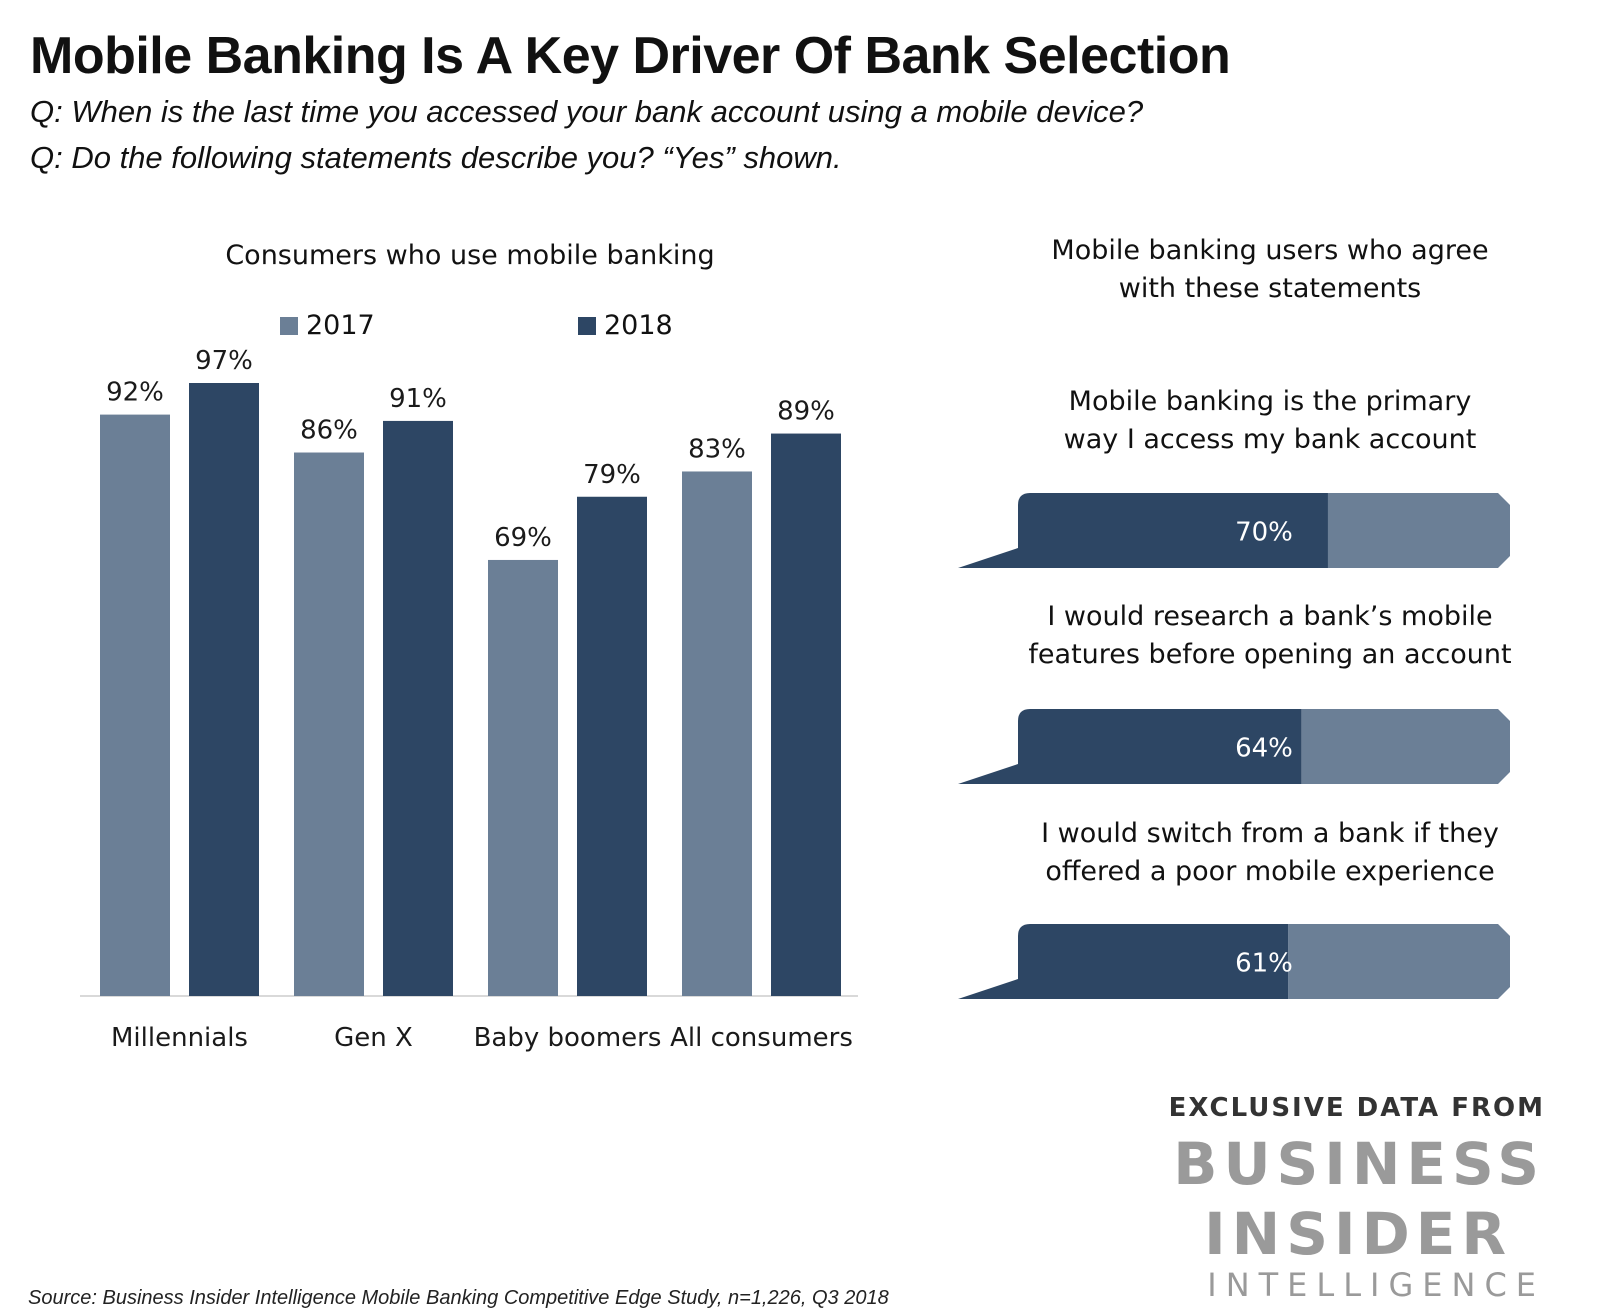  I want to click on statement-2-line-2: features before opening an account, so click(1270, 654).